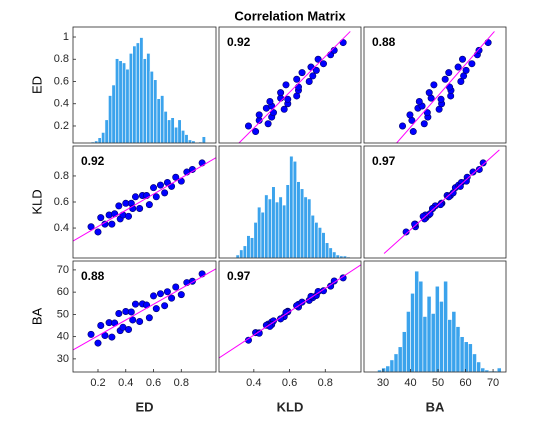 This screenshot has width=560, height=425. What do you see at coordinates (36, 201) in the screenshot?
I see `y-variable-label: KLD` at bounding box center [36, 201].